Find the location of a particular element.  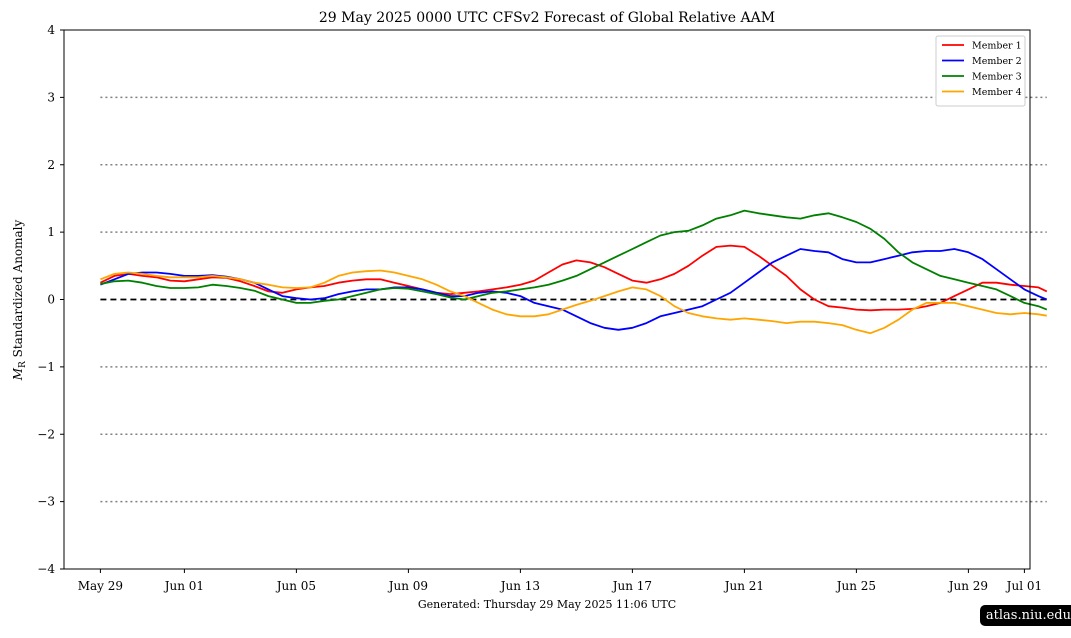

x-tick-label: Jun 13 is located at coordinates (519, 586).